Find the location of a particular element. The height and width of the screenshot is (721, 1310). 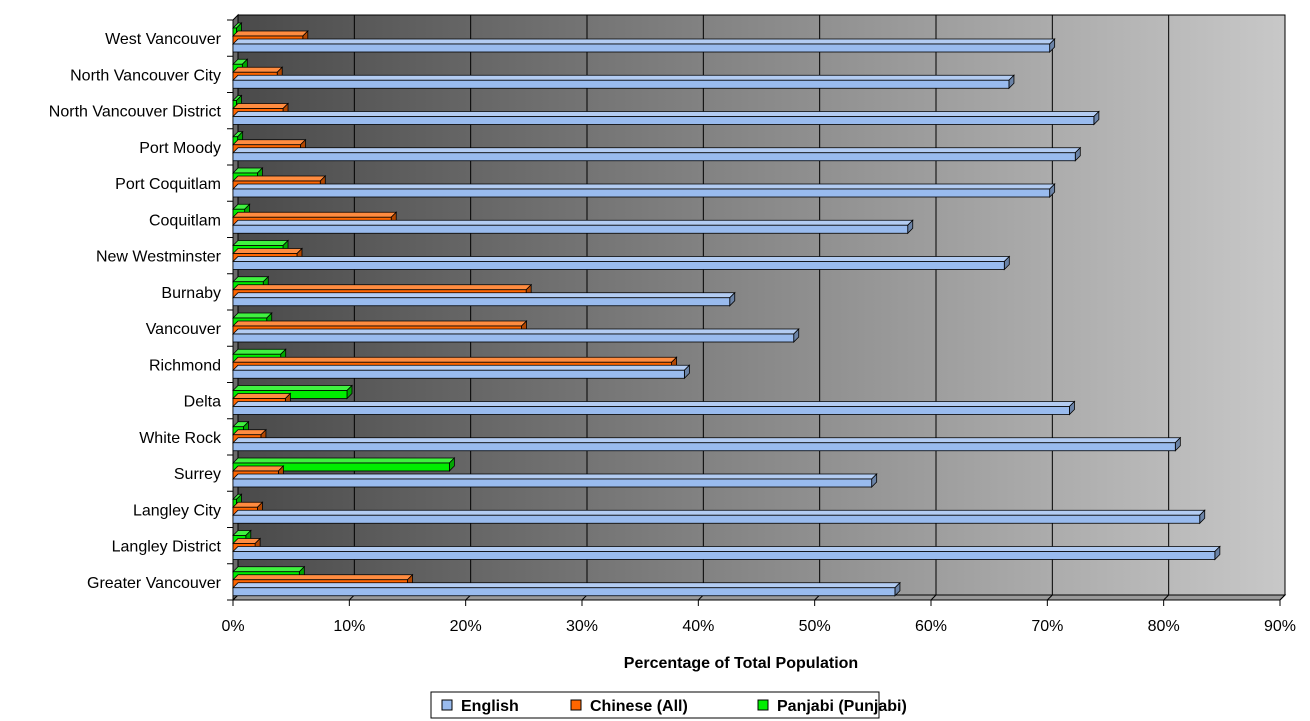

category-label: North Vancouver City is located at coordinates (145, 75).